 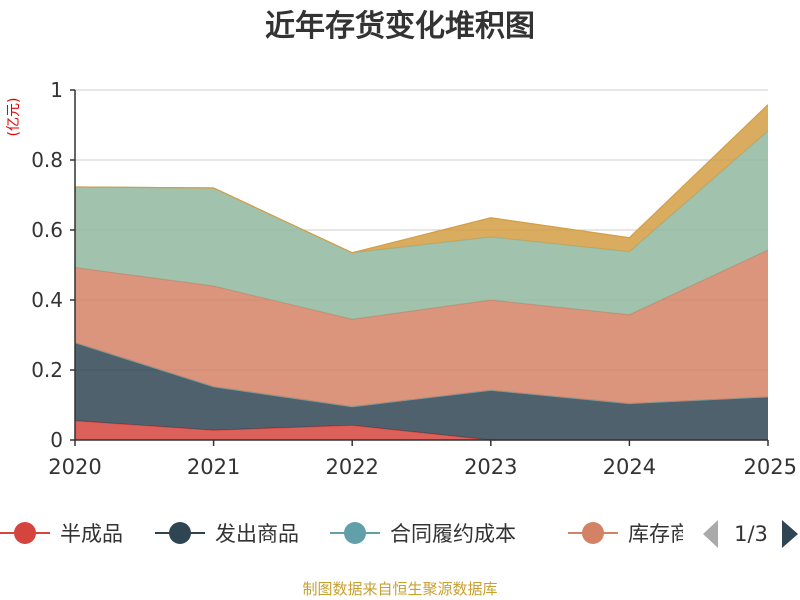 I want to click on x-tick-label: 2021, so click(x=213, y=467).